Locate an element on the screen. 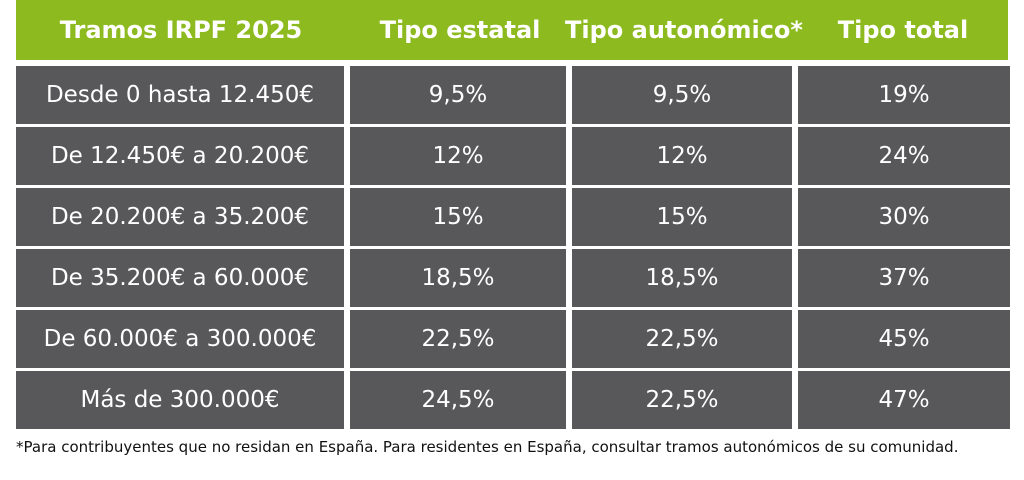 The image size is (1024, 480). table-row-label: De 20.200€ a 35.200€ is located at coordinates (180, 217).